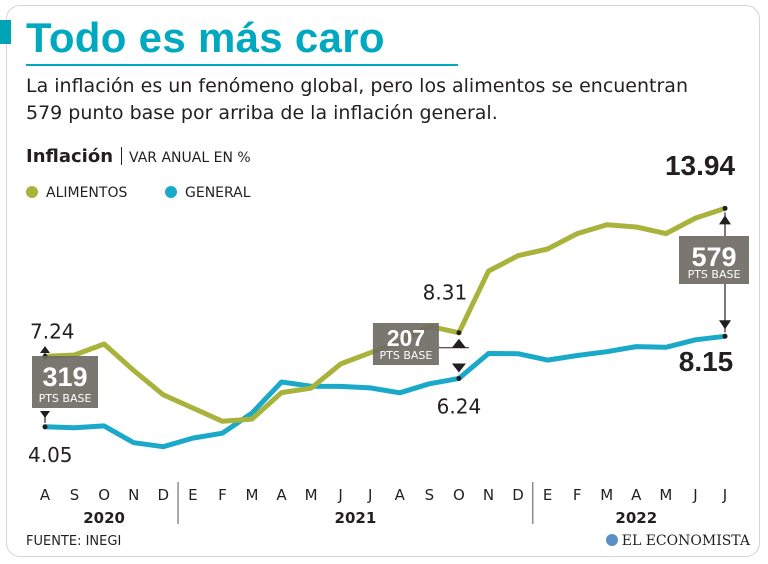 This screenshot has height=564, width=768. I want to click on legend-dot-general, so click(171, 192).